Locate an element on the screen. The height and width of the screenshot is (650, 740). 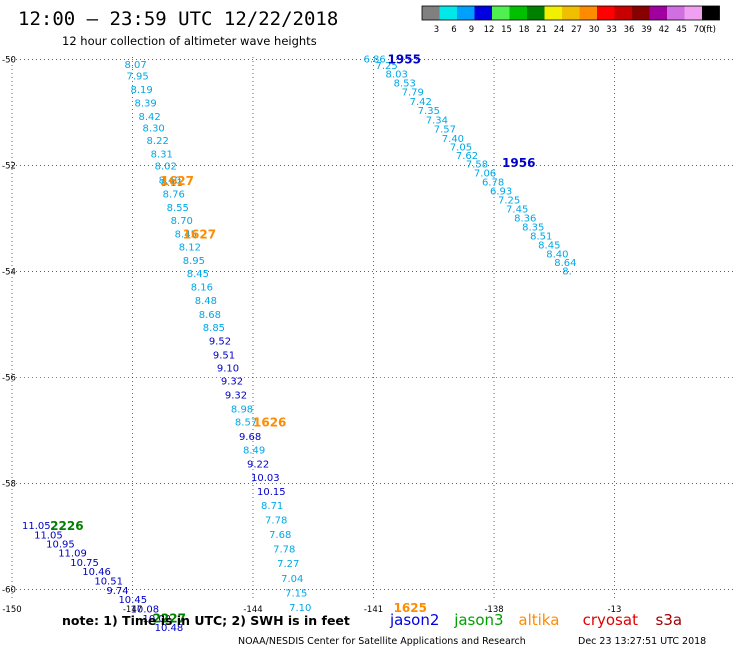
wave-height-value: 8.45 is located at coordinates (198, 274).